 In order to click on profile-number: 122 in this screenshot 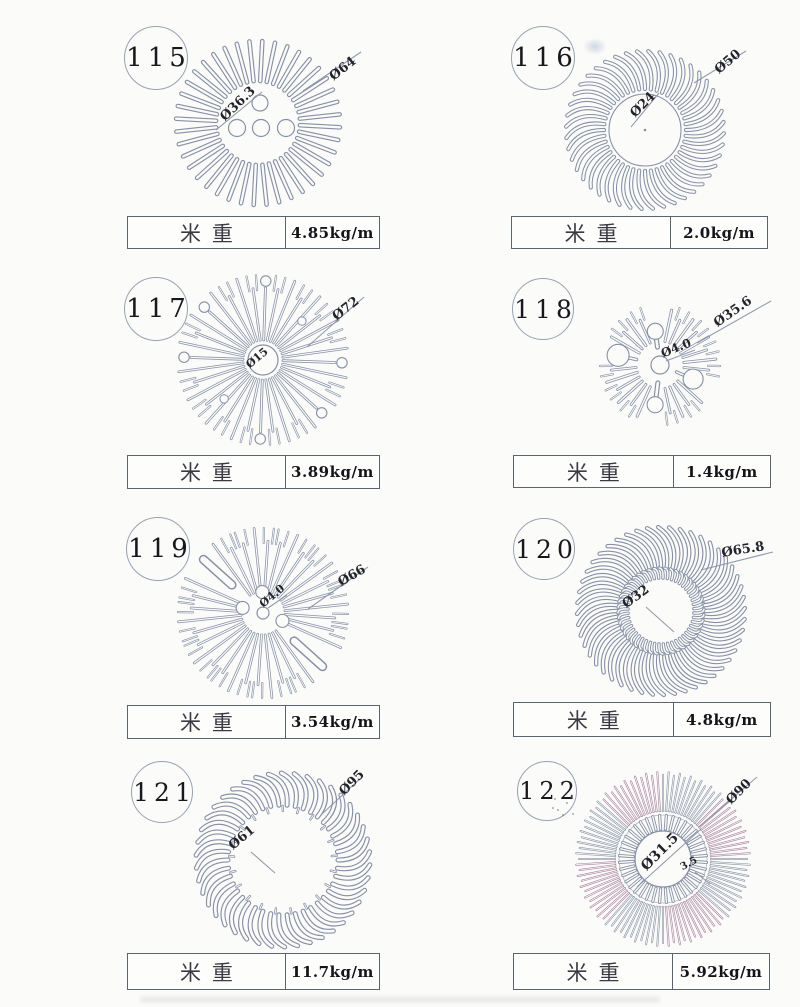, I will do `click(549, 791)`.